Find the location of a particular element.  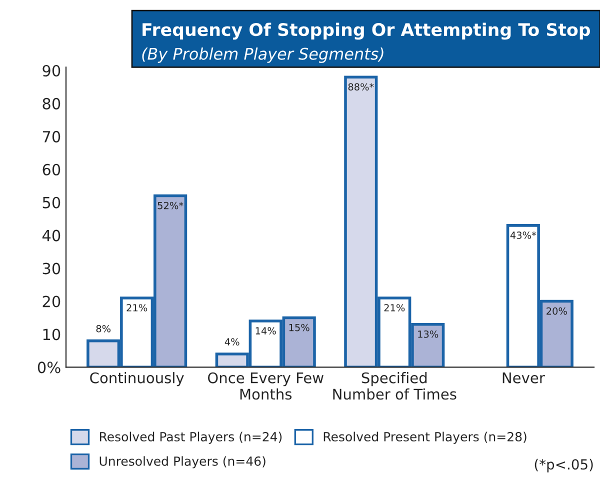

data-label: 4% is located at coordinates (232, 342).